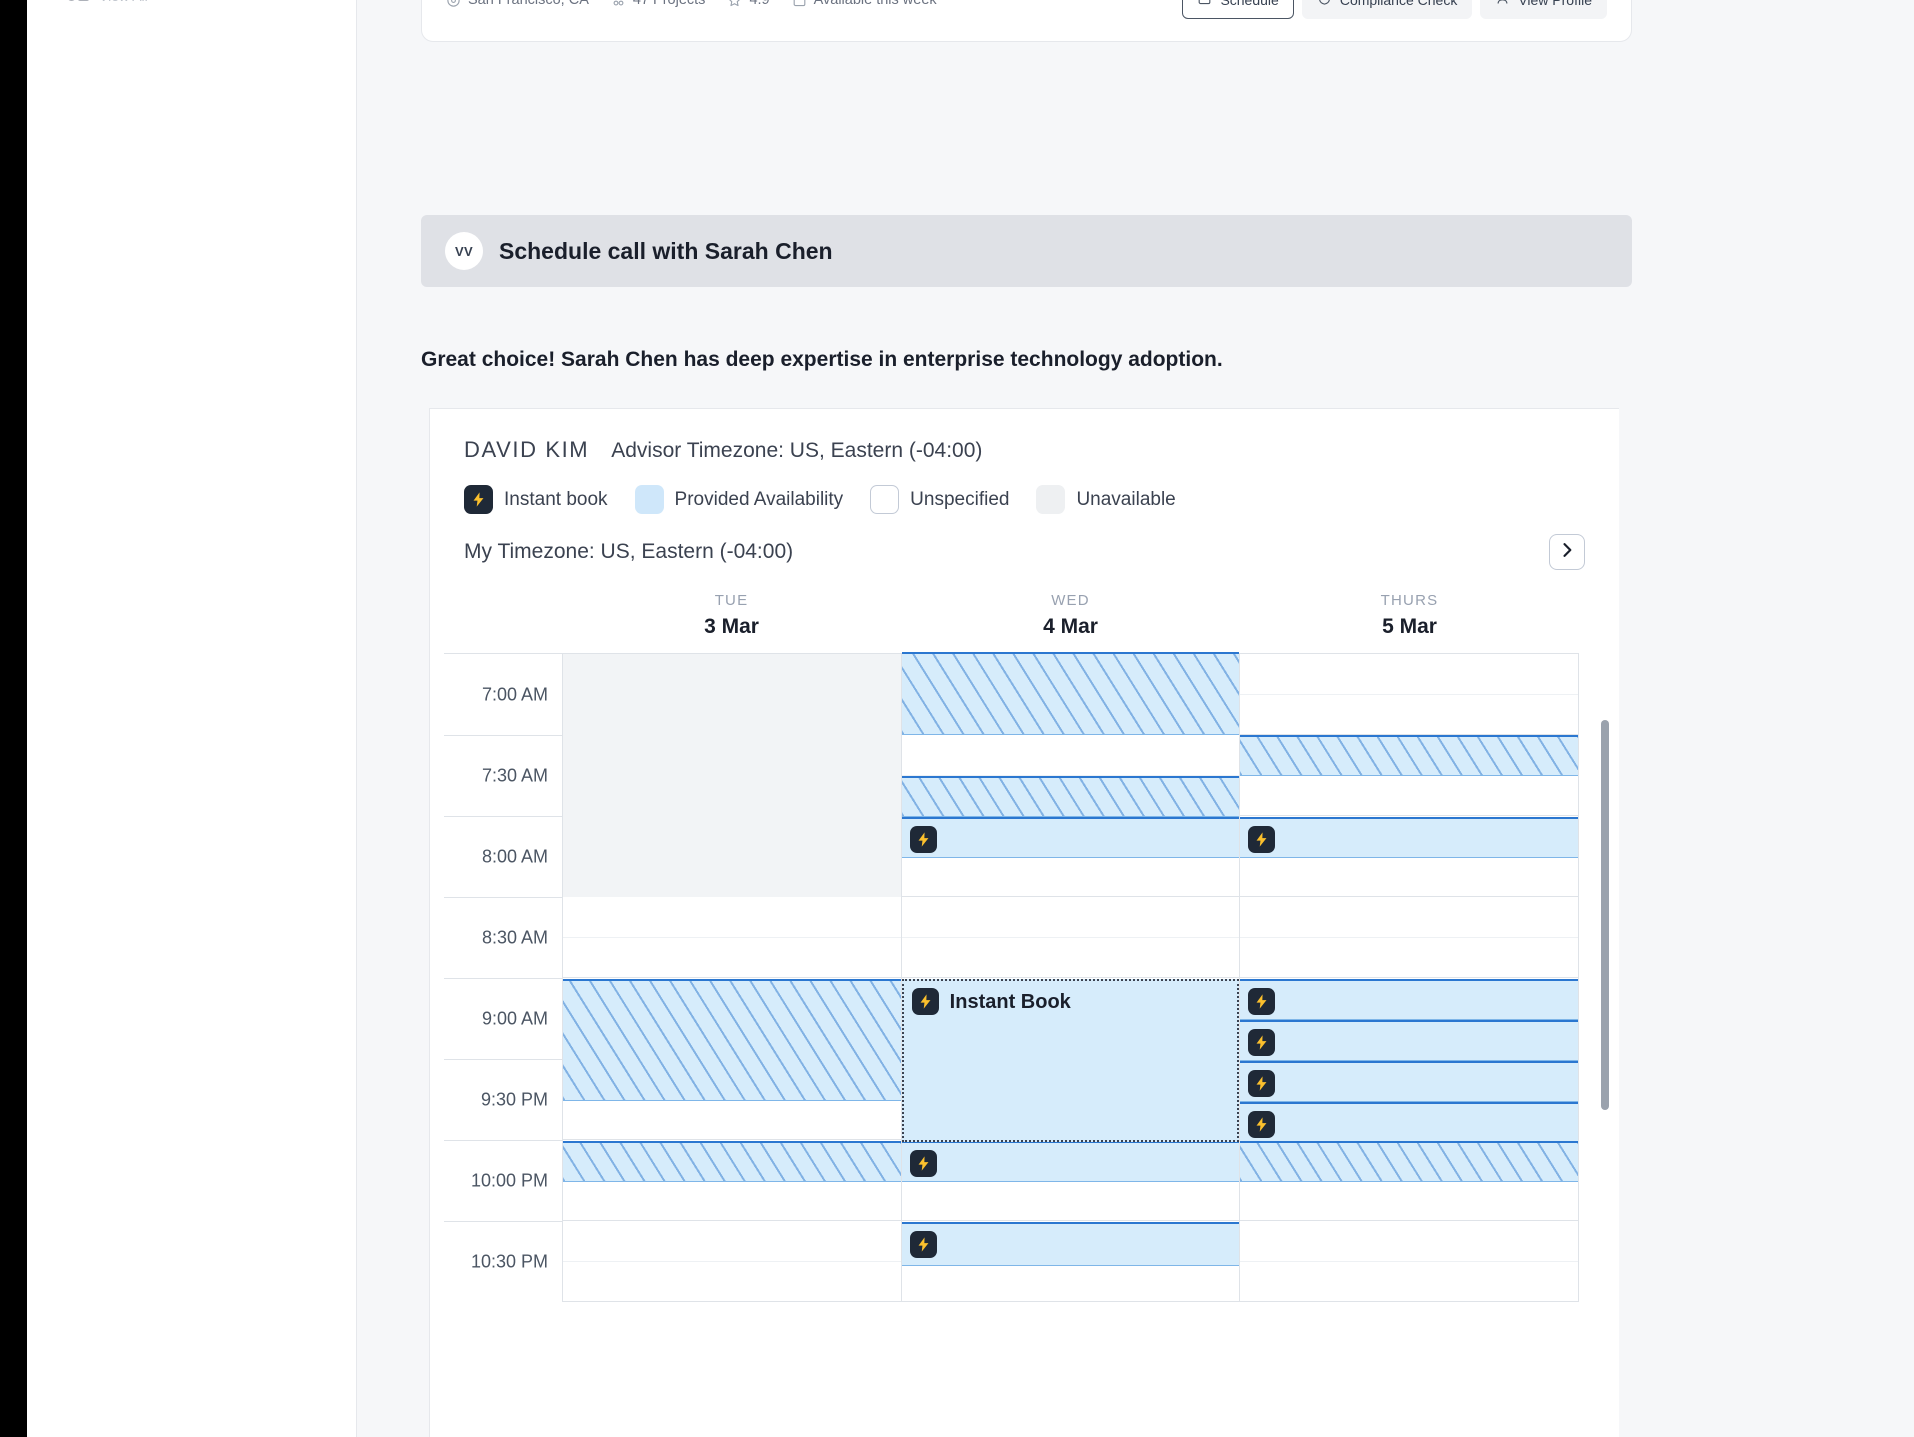 This screenshot has width=1914, height=1437. I want to click on calendar-scrollbar, so click(1605, 915).